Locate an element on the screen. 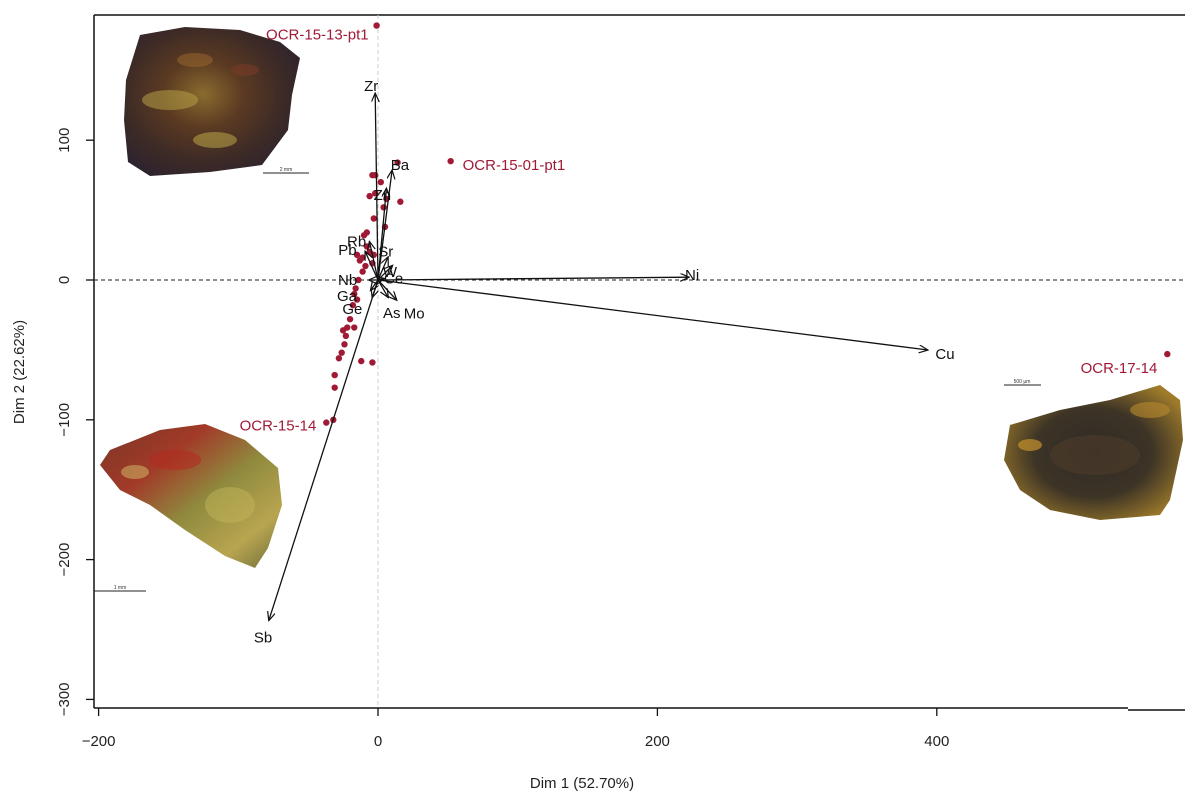 This screenshot has height=794, width=1185. x-axis-title: Dim 1 (52.70%) is located at coordinates (582, 783).